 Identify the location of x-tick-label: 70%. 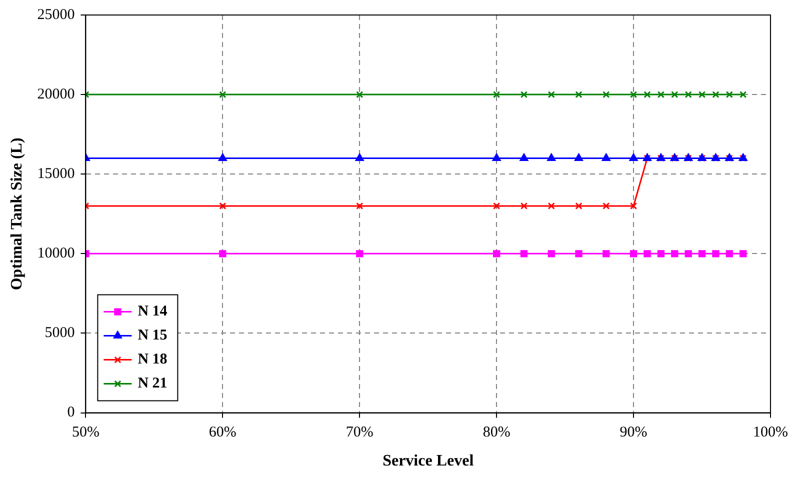
(360, 432).